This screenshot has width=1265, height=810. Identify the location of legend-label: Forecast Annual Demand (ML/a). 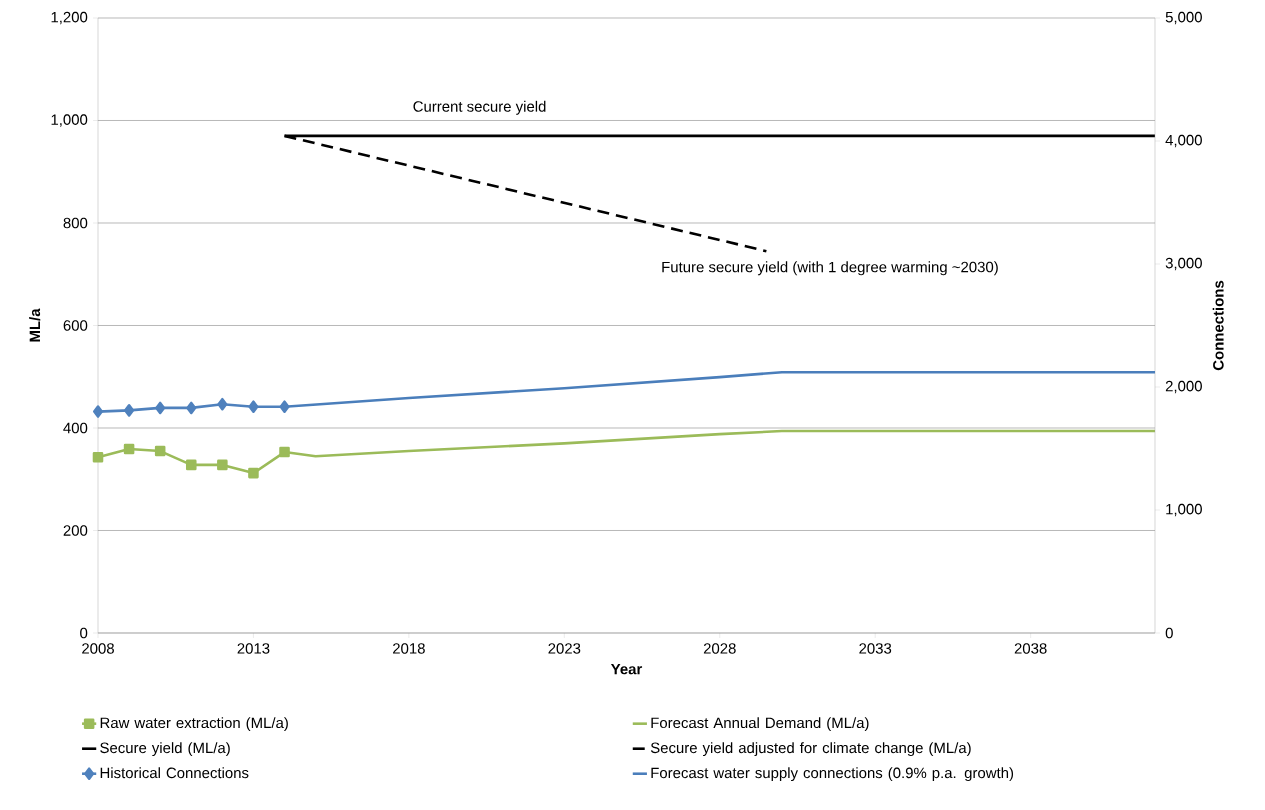
(760, 724).